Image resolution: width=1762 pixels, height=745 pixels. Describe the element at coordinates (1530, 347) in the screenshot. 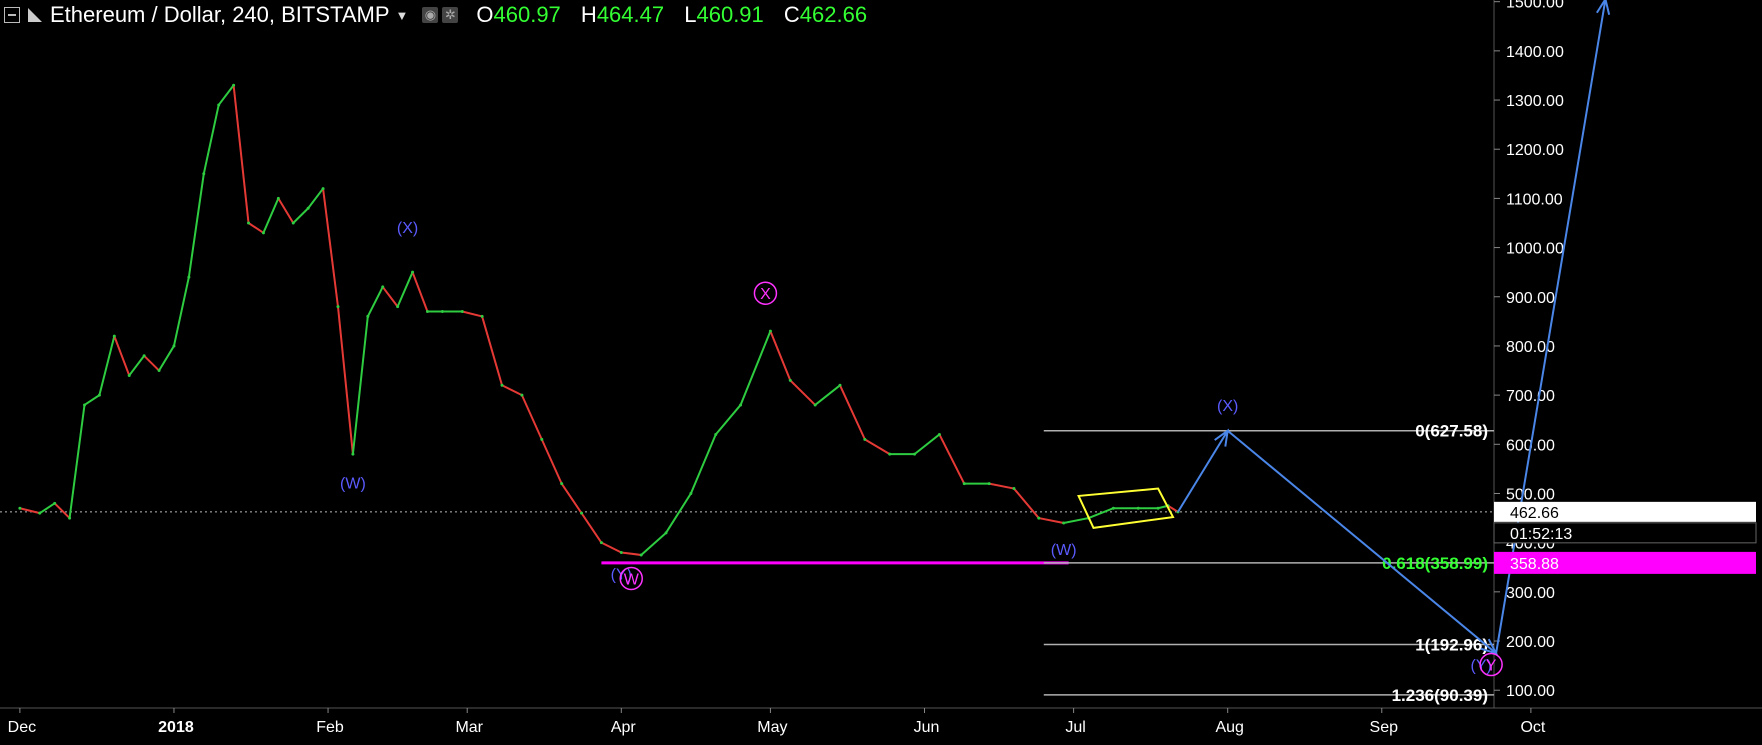

I see `y-tick-label: 800.00` at that location.